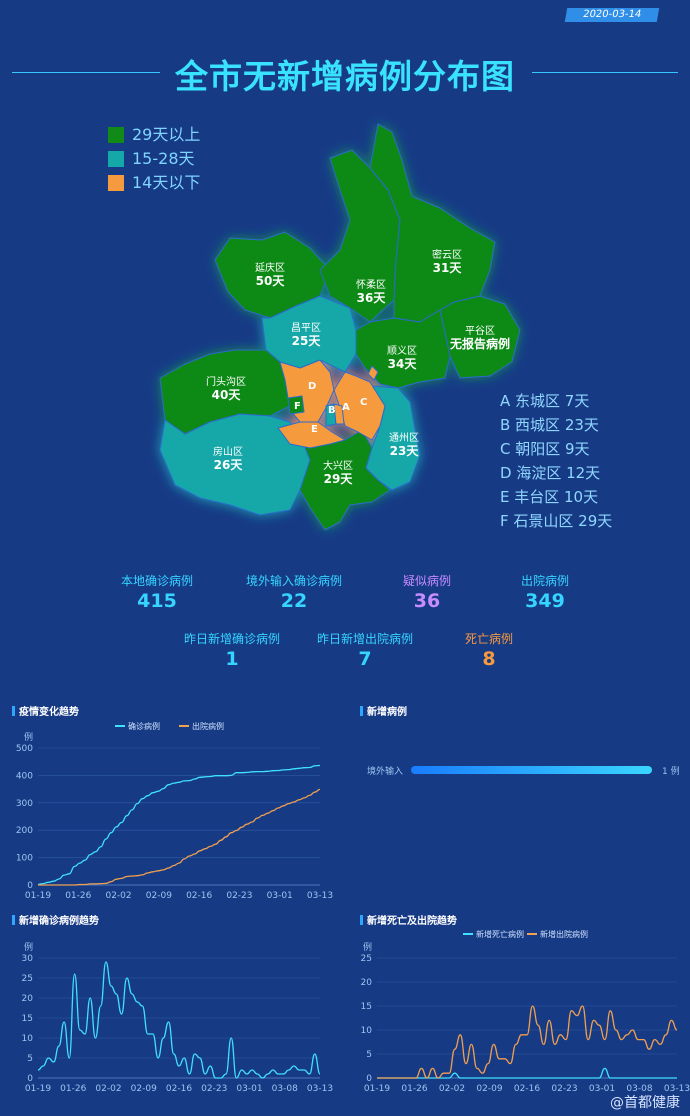 This screenshot has width=690, height=1116. I want to click on map-label-pinggu: 平谷区 无报告病例, so click(479, 338).